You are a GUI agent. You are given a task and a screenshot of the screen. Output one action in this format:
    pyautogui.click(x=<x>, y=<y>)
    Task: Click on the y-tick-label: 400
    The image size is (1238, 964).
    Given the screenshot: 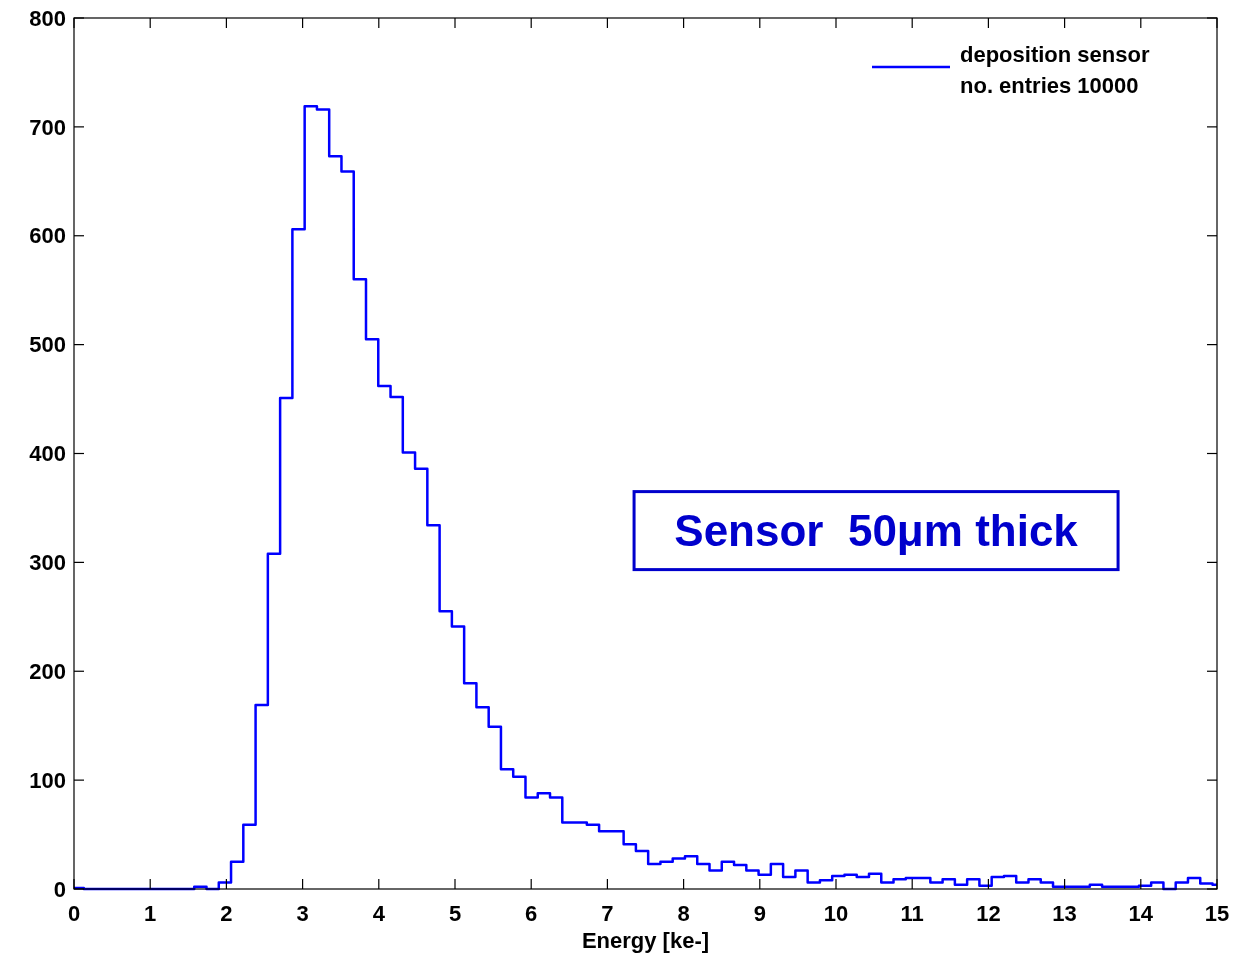 What is the action you would take?
    pyautogui.click(x=47, y=454)
    